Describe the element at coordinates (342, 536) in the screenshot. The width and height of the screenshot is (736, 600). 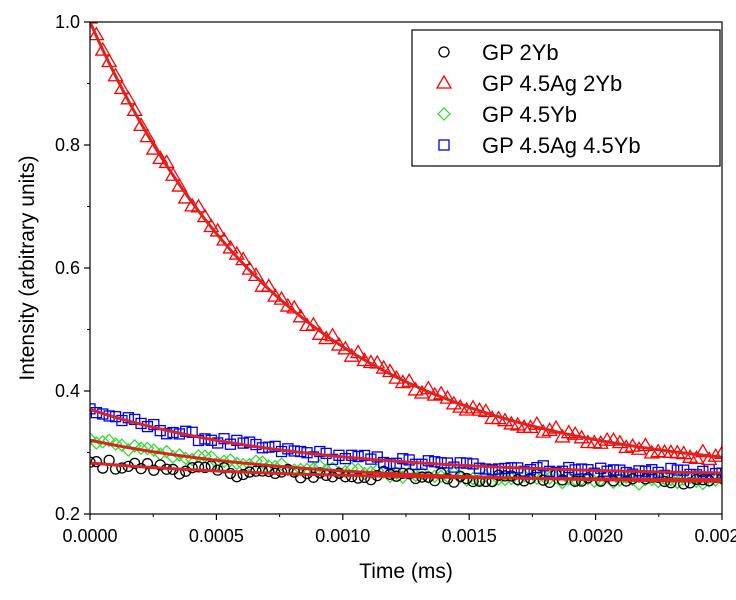
I see `x-tick-label: 0.0010` at that location.